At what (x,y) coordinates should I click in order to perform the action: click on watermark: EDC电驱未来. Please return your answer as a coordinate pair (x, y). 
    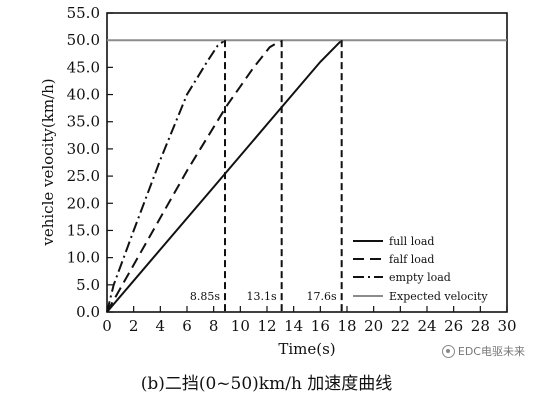
    Looking at the image, I should click on (483, 351).